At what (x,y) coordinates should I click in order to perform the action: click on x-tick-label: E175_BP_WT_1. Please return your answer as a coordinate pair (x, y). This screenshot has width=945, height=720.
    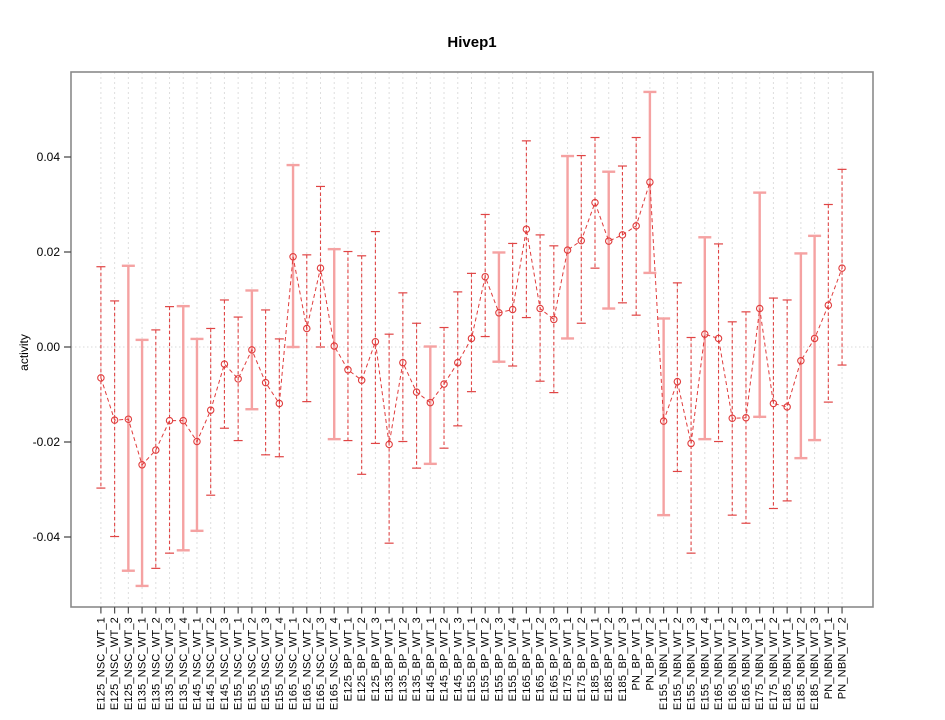
    Looking at the image, I should click on (568, 659).